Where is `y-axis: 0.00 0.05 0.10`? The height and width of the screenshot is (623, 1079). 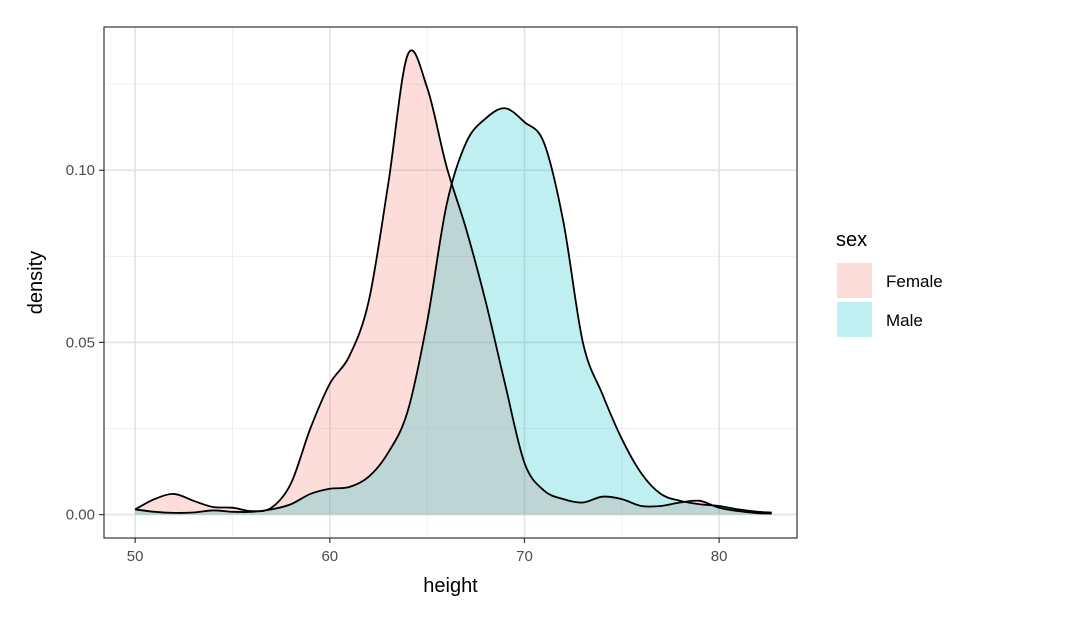 y-axis: 0.00 0.05 0.10 is located at coordinates (85, 343).